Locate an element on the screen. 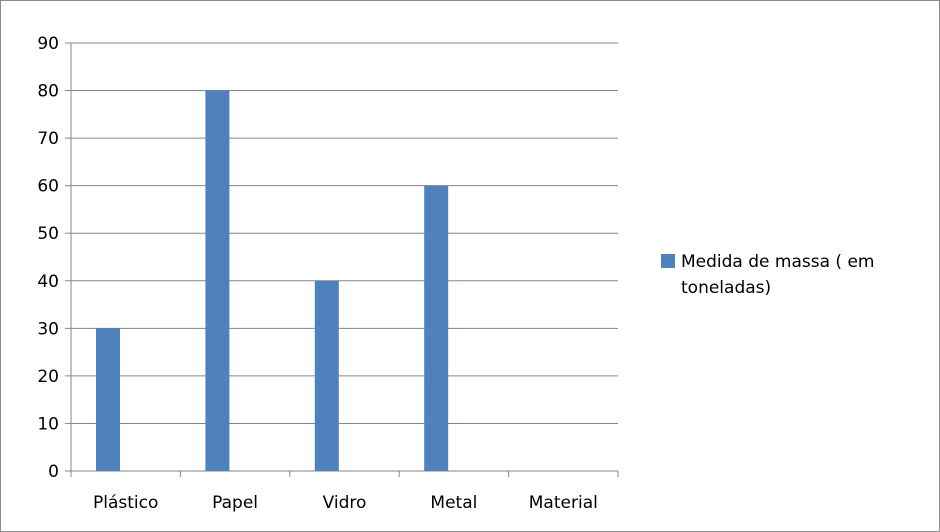 This screenshot has width=940, height=532. legend-label-line-1: Medida de massa ( em is located at coordinates (777, 262).